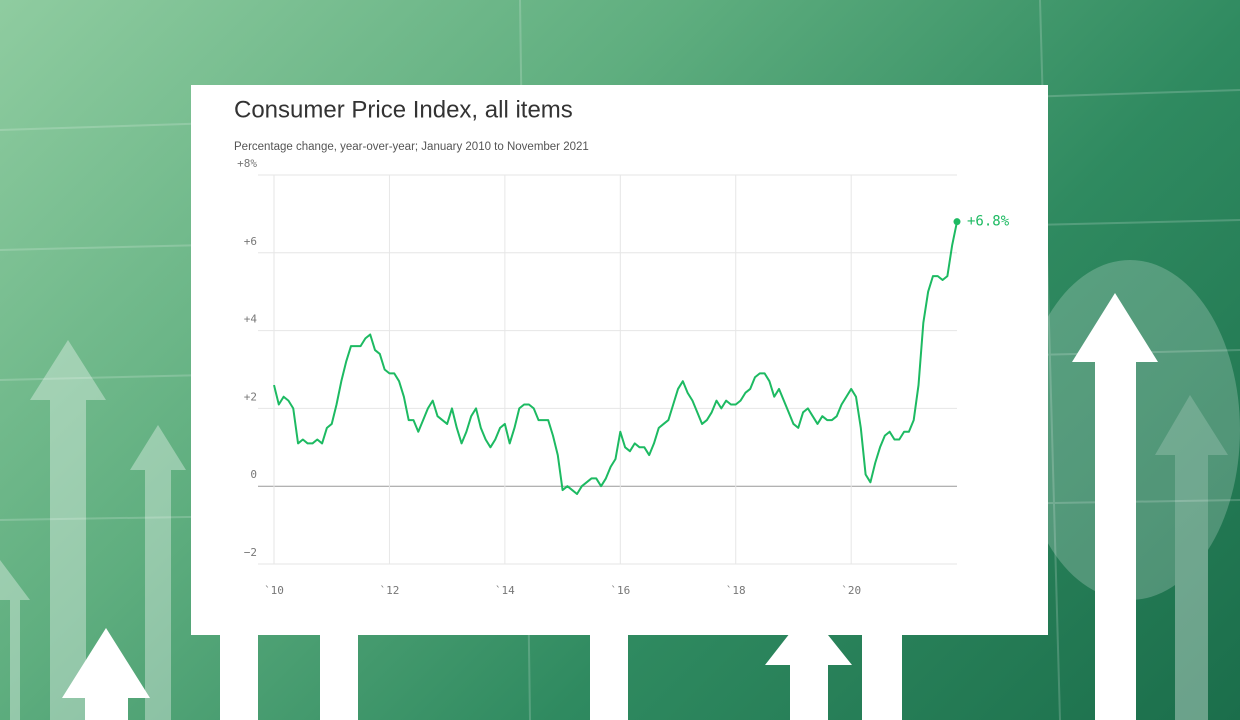 Image resolution: width=1240 pixels, height=720 pixels. I want to click on x-tick-label: `16, so click(620, 590).